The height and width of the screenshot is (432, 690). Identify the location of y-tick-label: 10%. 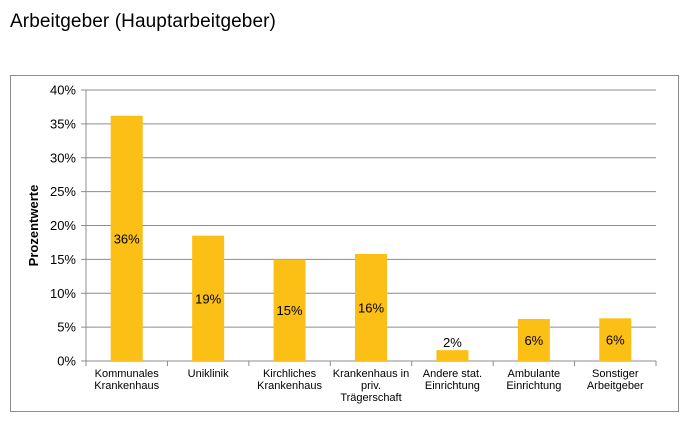
(63, 293).